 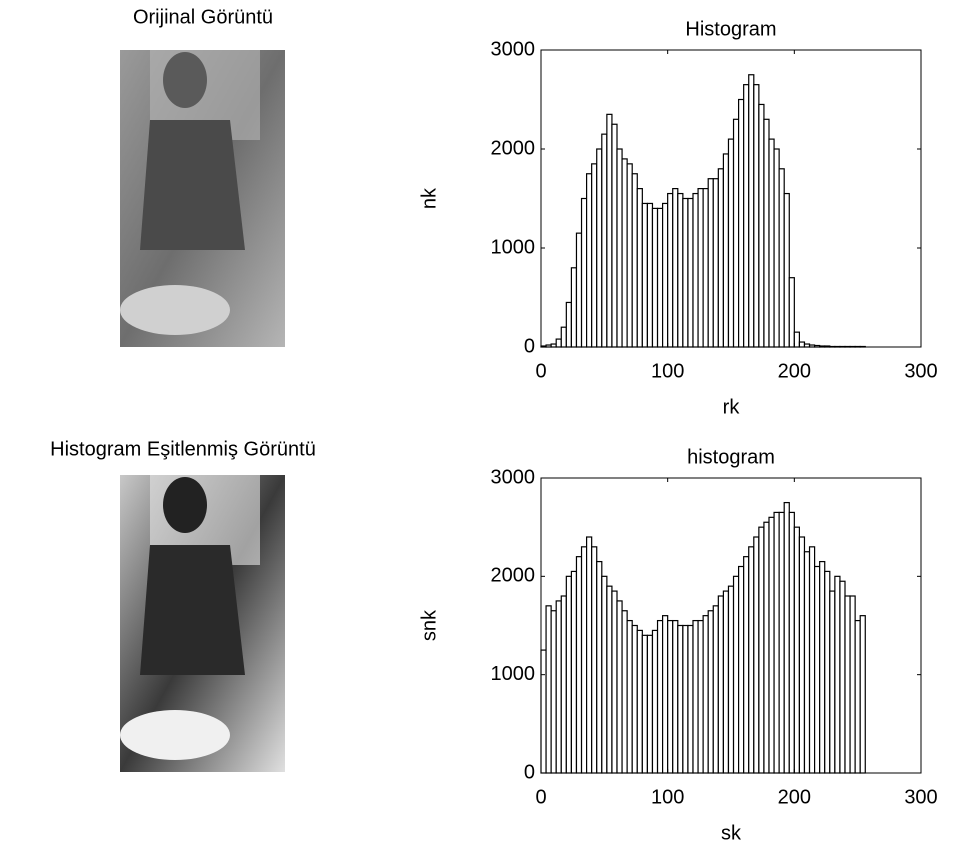 I want to click on image-title: Orijinal Görüntü, so click(x=203, y=17).